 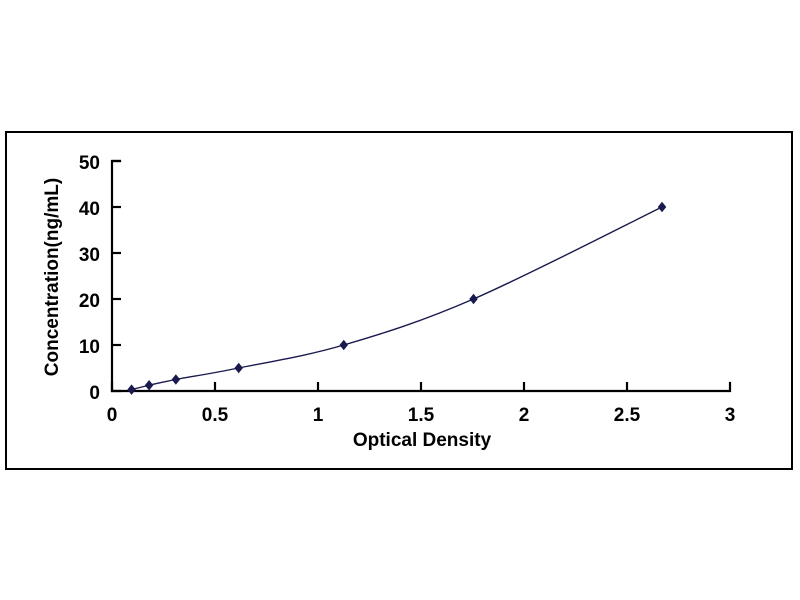 What do you see at coordinates (89, 163) in the screenshot?
I see `y-tick-label-50: 50` at bounding box center [89, 163].